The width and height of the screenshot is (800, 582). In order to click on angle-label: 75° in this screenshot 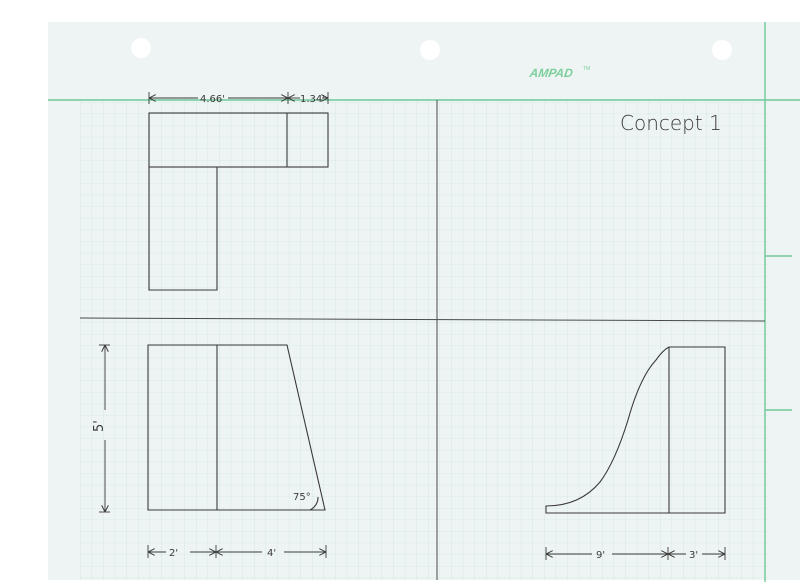, I will do `click(302, 497)`.